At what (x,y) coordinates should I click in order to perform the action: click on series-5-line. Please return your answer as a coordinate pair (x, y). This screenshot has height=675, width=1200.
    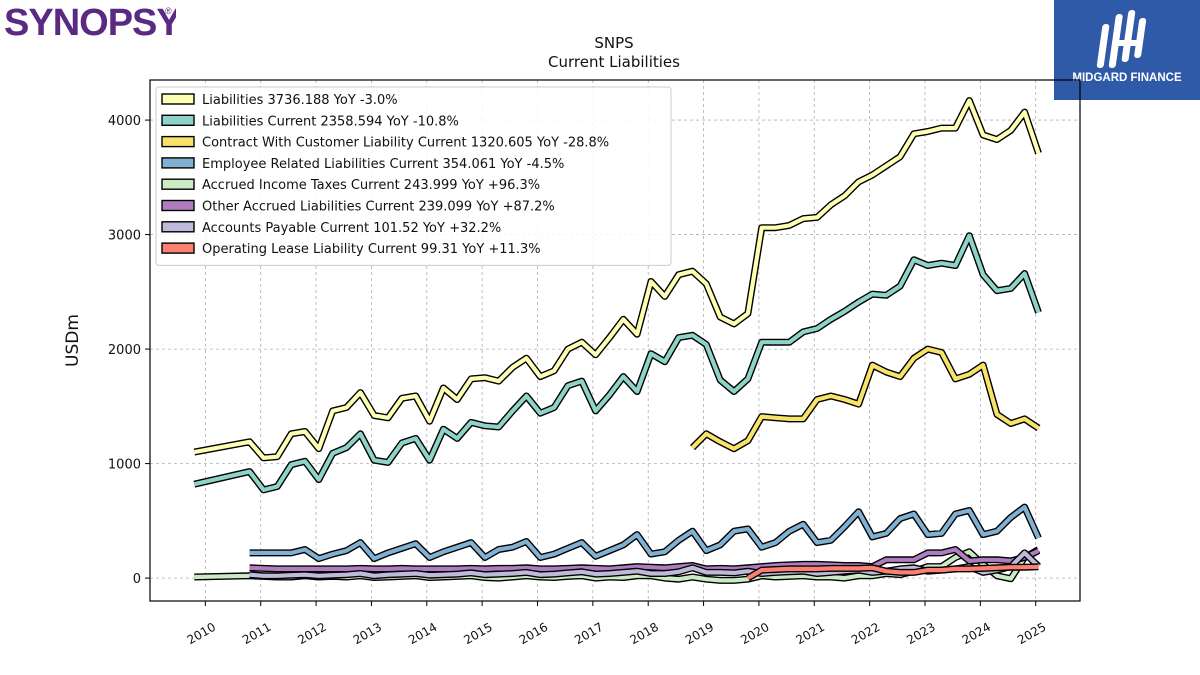
    Looking at the image, I should click on (645, 559).